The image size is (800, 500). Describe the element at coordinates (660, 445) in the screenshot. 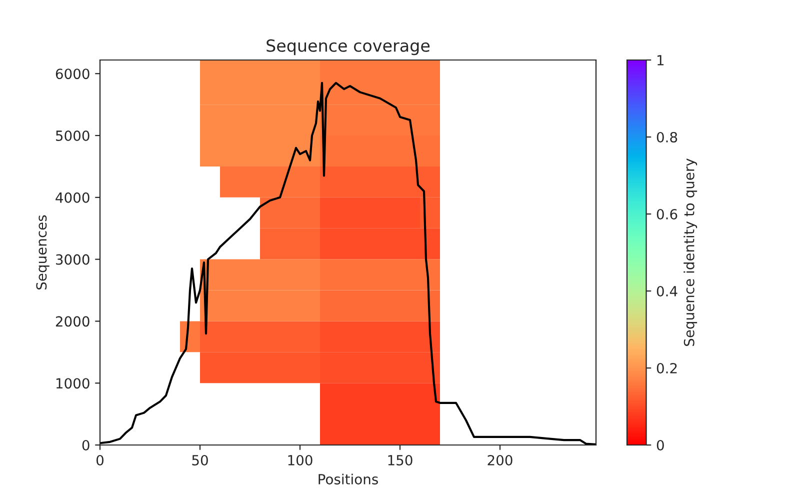

I see `color-bar-label: 0` at that location.